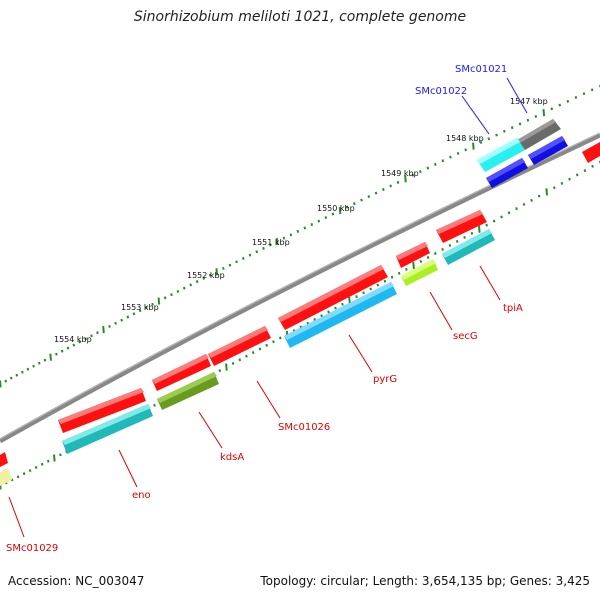 This screenshot has height=600, width=600. What do you see at coordinates (232, 457) in the screenshot?
I see `gene-label-kdsa: kdsA` at bounding box center [232, 457].